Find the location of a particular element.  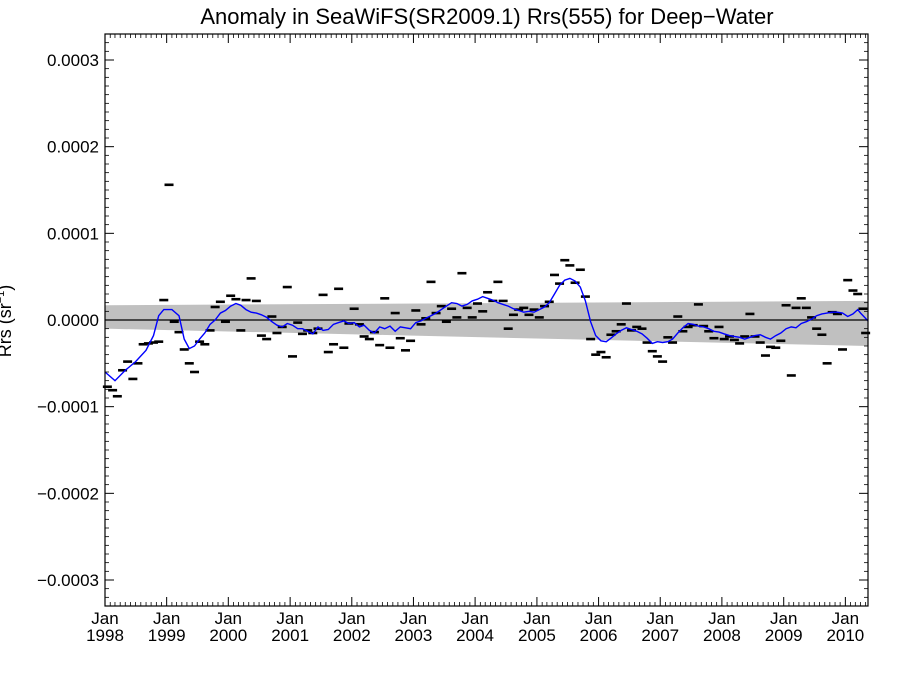

x-tick-label-1: Jan 1999 is located at coordinates (167, 627).